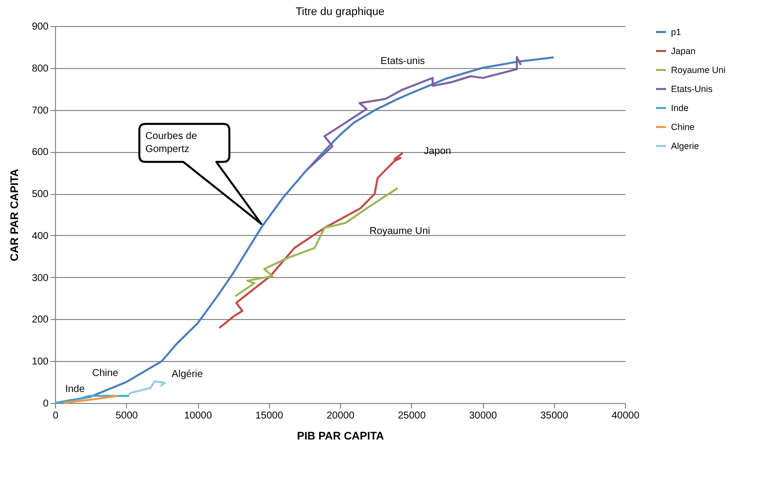 Image resolution: width=757 pixels, height=488 pixels. Describe the element at coordinates (40, 278) in the screenshot. I see `y-tick-label: 300` at that location.